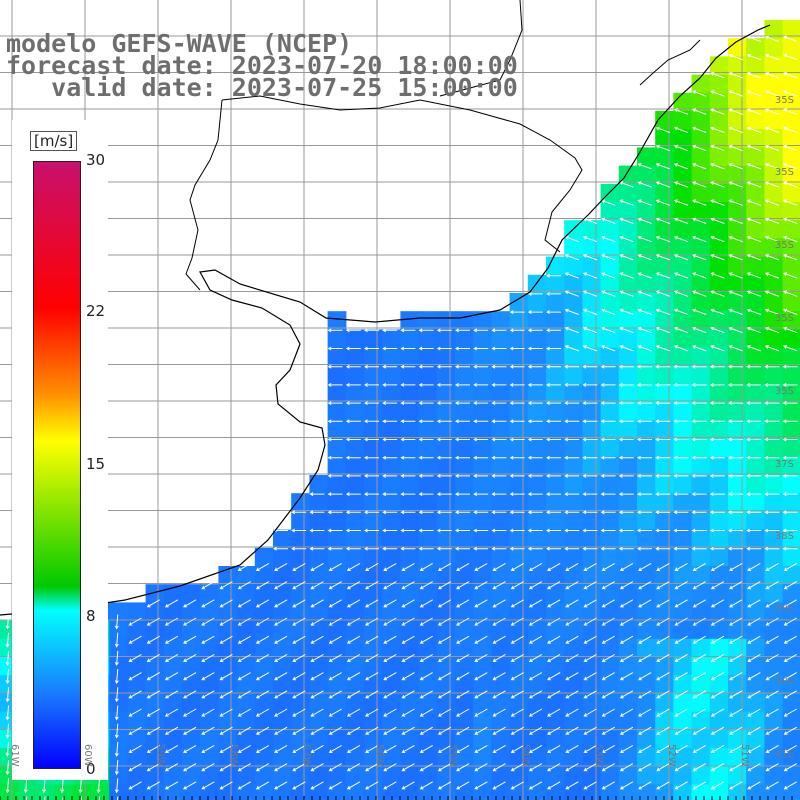 The width and height of the screenshot is (800, 800). Describe the element at coordinates (14, 755) in the screenshot. I see `lon-label: 61W` at that location.